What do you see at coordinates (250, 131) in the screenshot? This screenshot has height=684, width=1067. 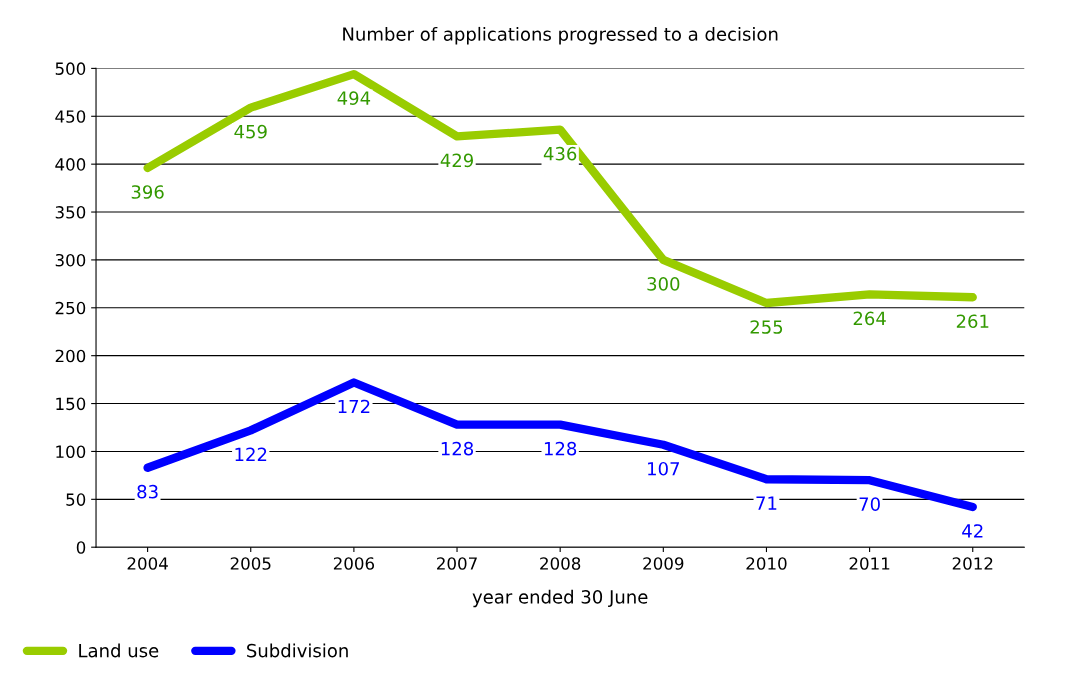 I see `data-label: 459` at bounding box center [250, 131].